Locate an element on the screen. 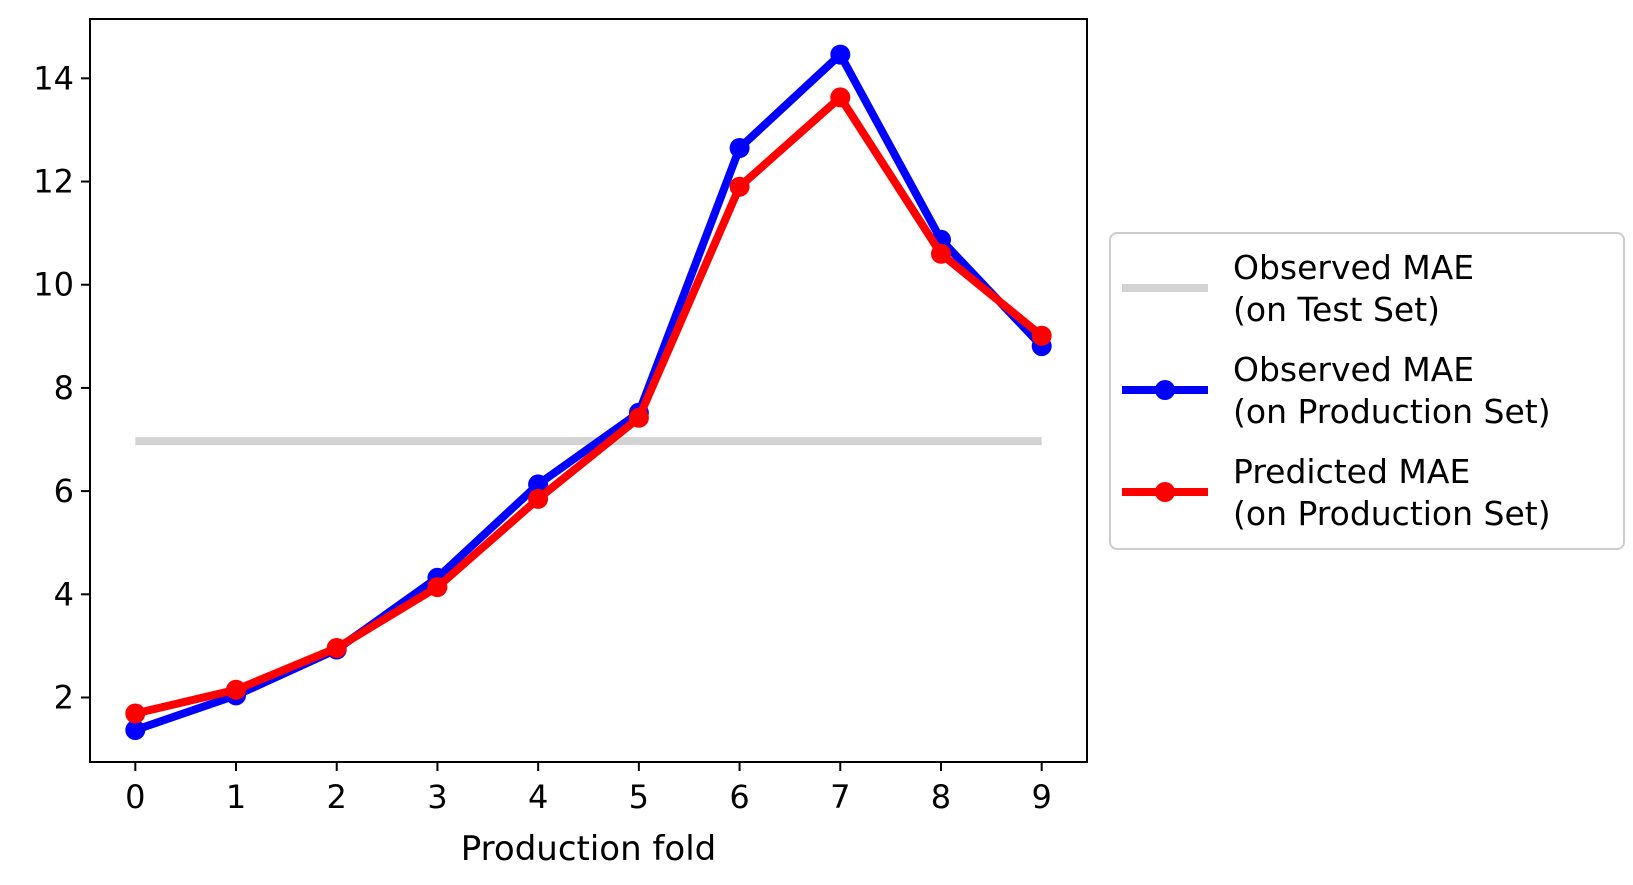 The image size is (1633, 885). y-tick-label: 4 is located at coordinates (64, 594).